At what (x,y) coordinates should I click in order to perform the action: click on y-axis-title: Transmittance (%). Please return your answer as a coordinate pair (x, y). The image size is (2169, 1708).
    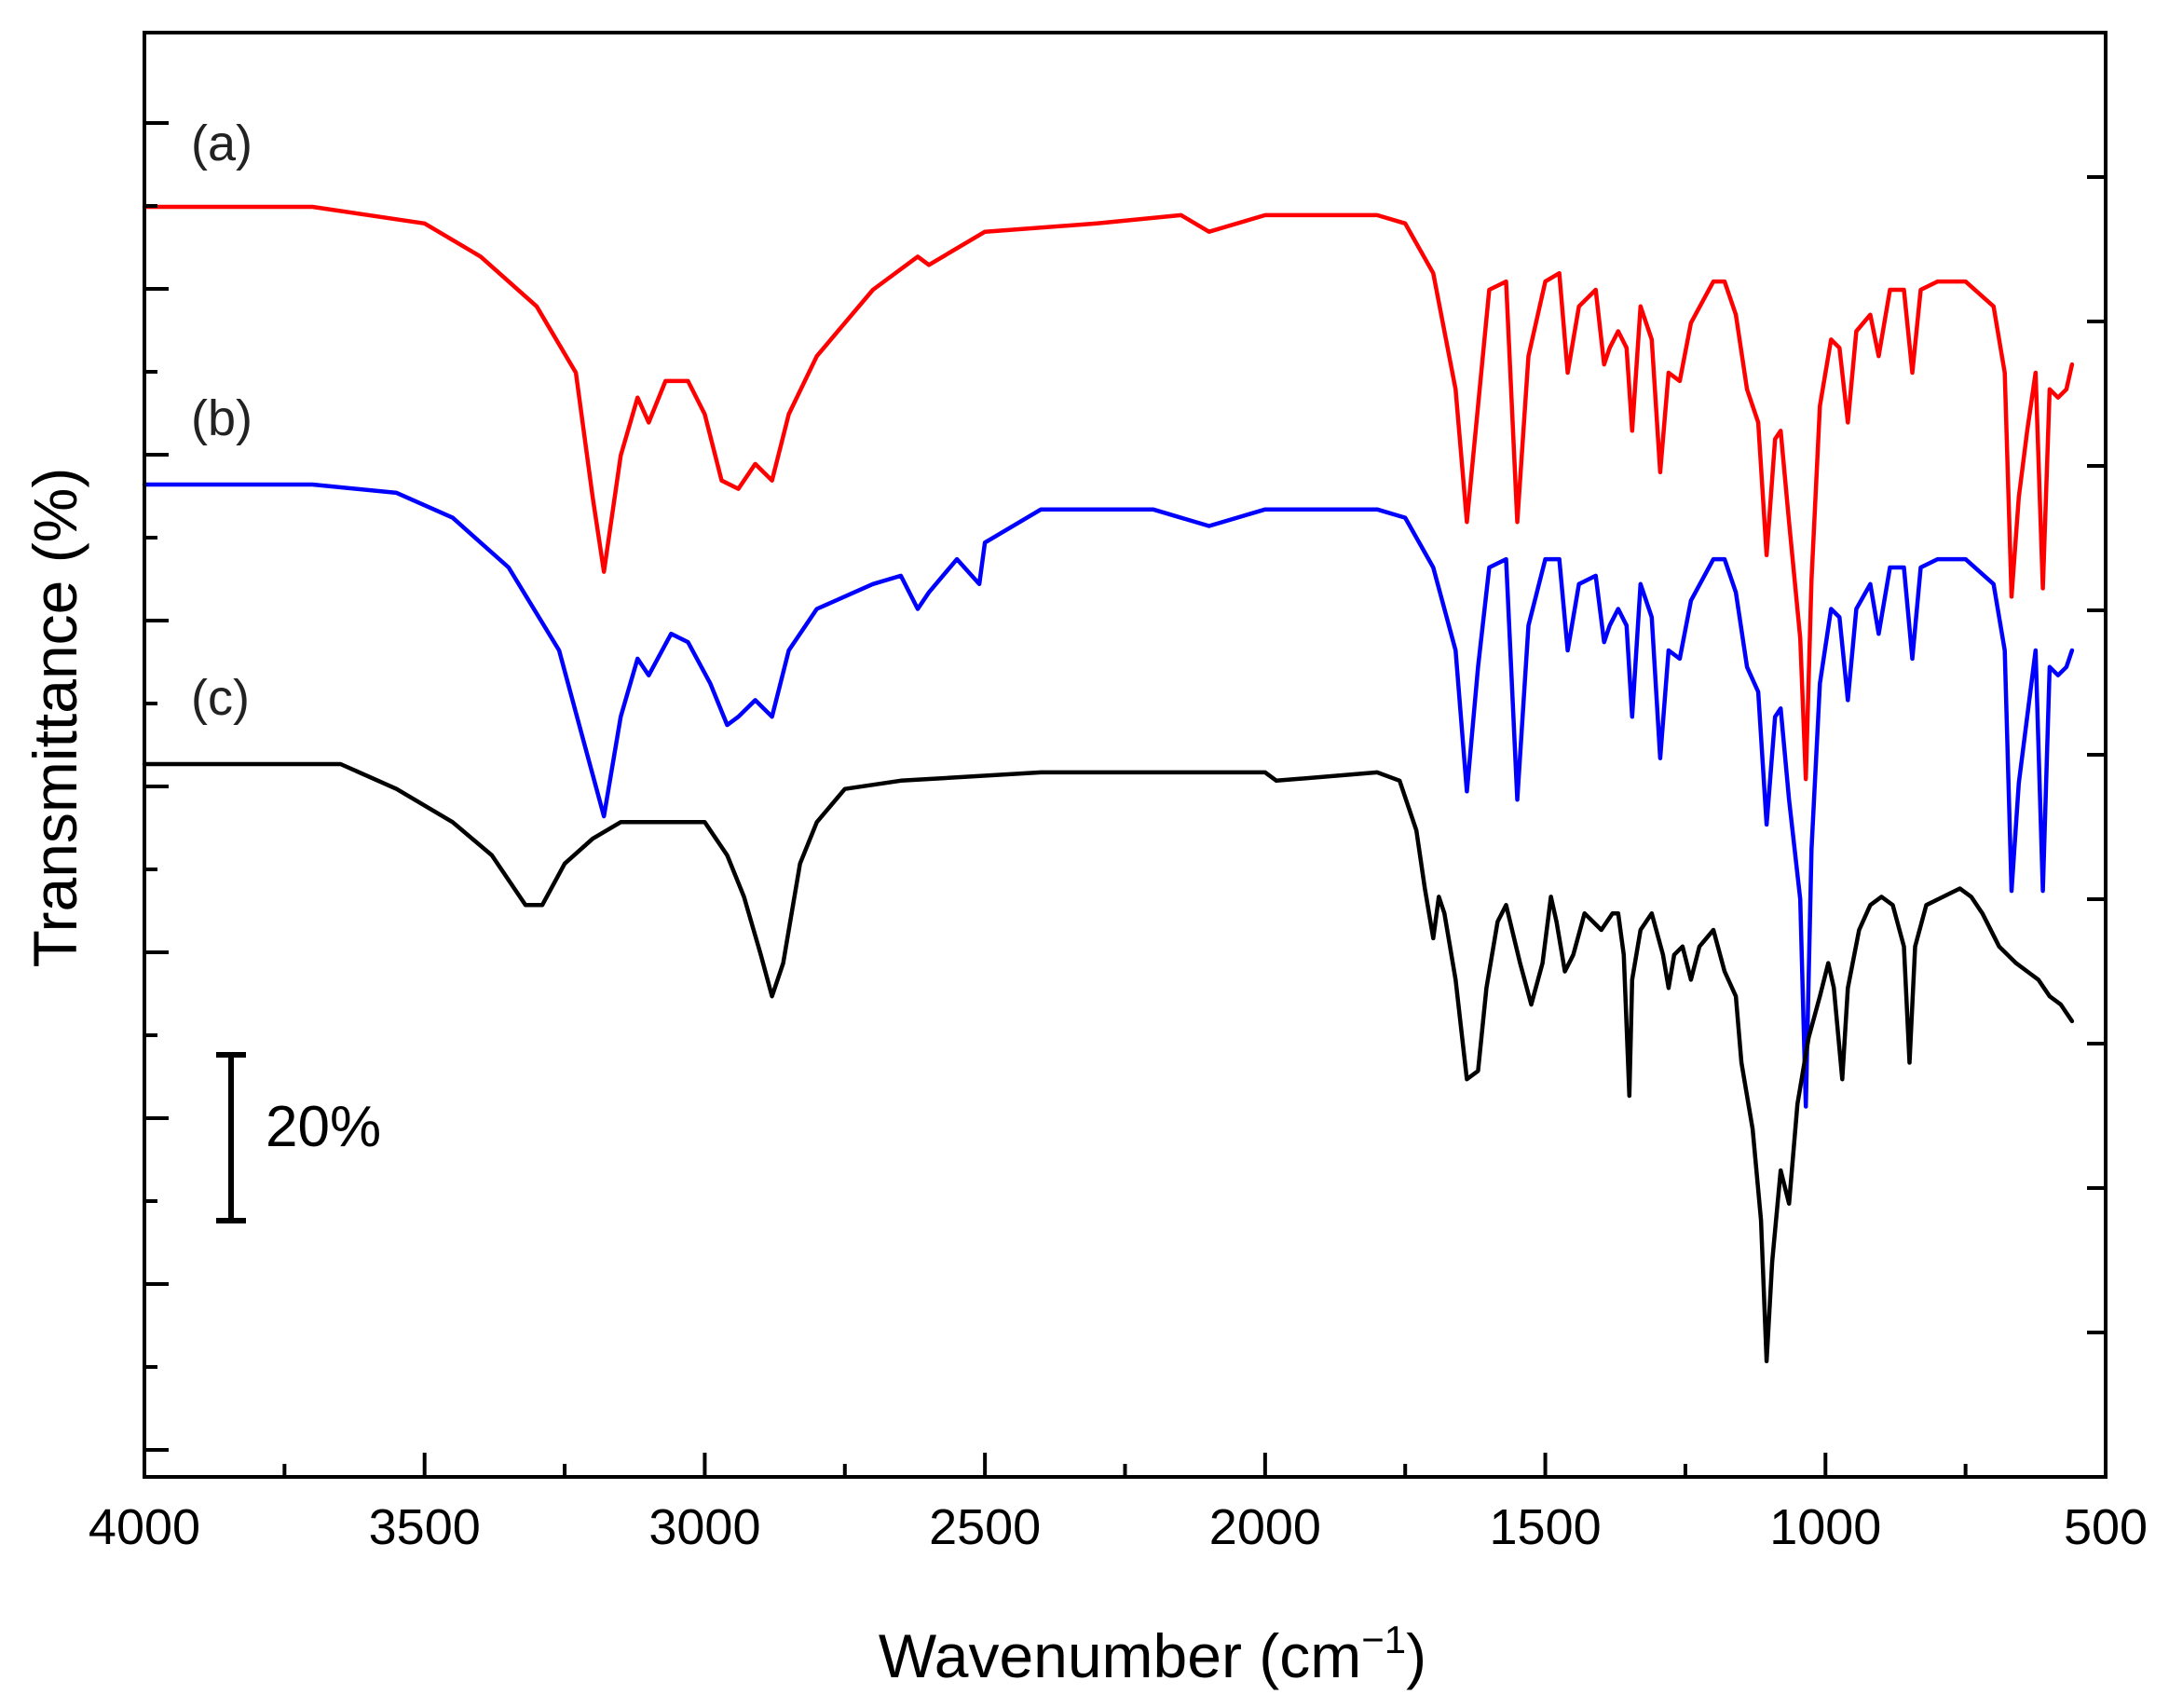
    Looking at the image, I should click on (54, 718).